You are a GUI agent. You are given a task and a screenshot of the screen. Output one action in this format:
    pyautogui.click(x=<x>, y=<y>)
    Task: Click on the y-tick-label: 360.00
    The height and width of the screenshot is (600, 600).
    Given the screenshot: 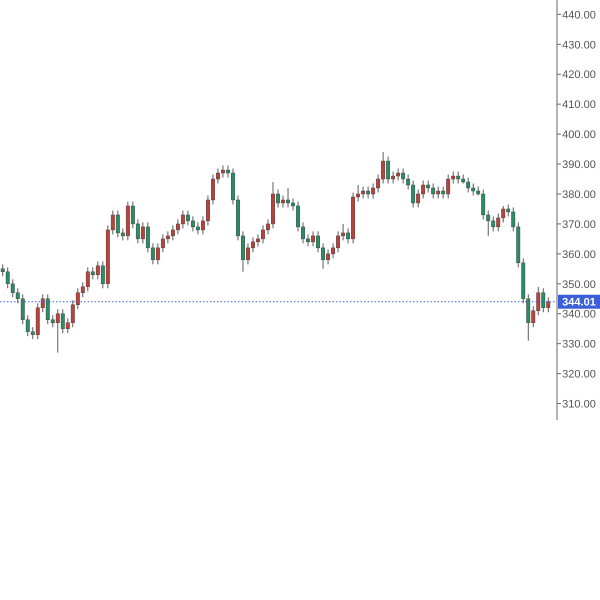 What is the action you would take?
    pyautogui.click(x=579, y=254)
    